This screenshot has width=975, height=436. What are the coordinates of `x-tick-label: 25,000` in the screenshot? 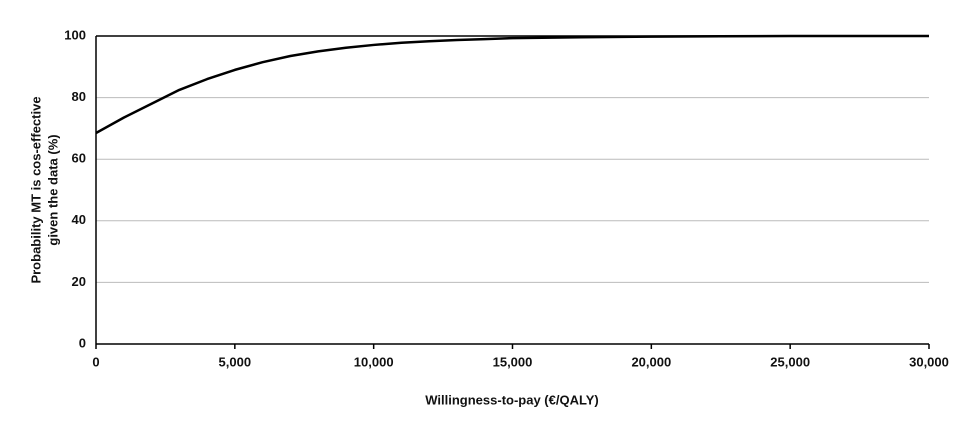 It's located at (790, 361).